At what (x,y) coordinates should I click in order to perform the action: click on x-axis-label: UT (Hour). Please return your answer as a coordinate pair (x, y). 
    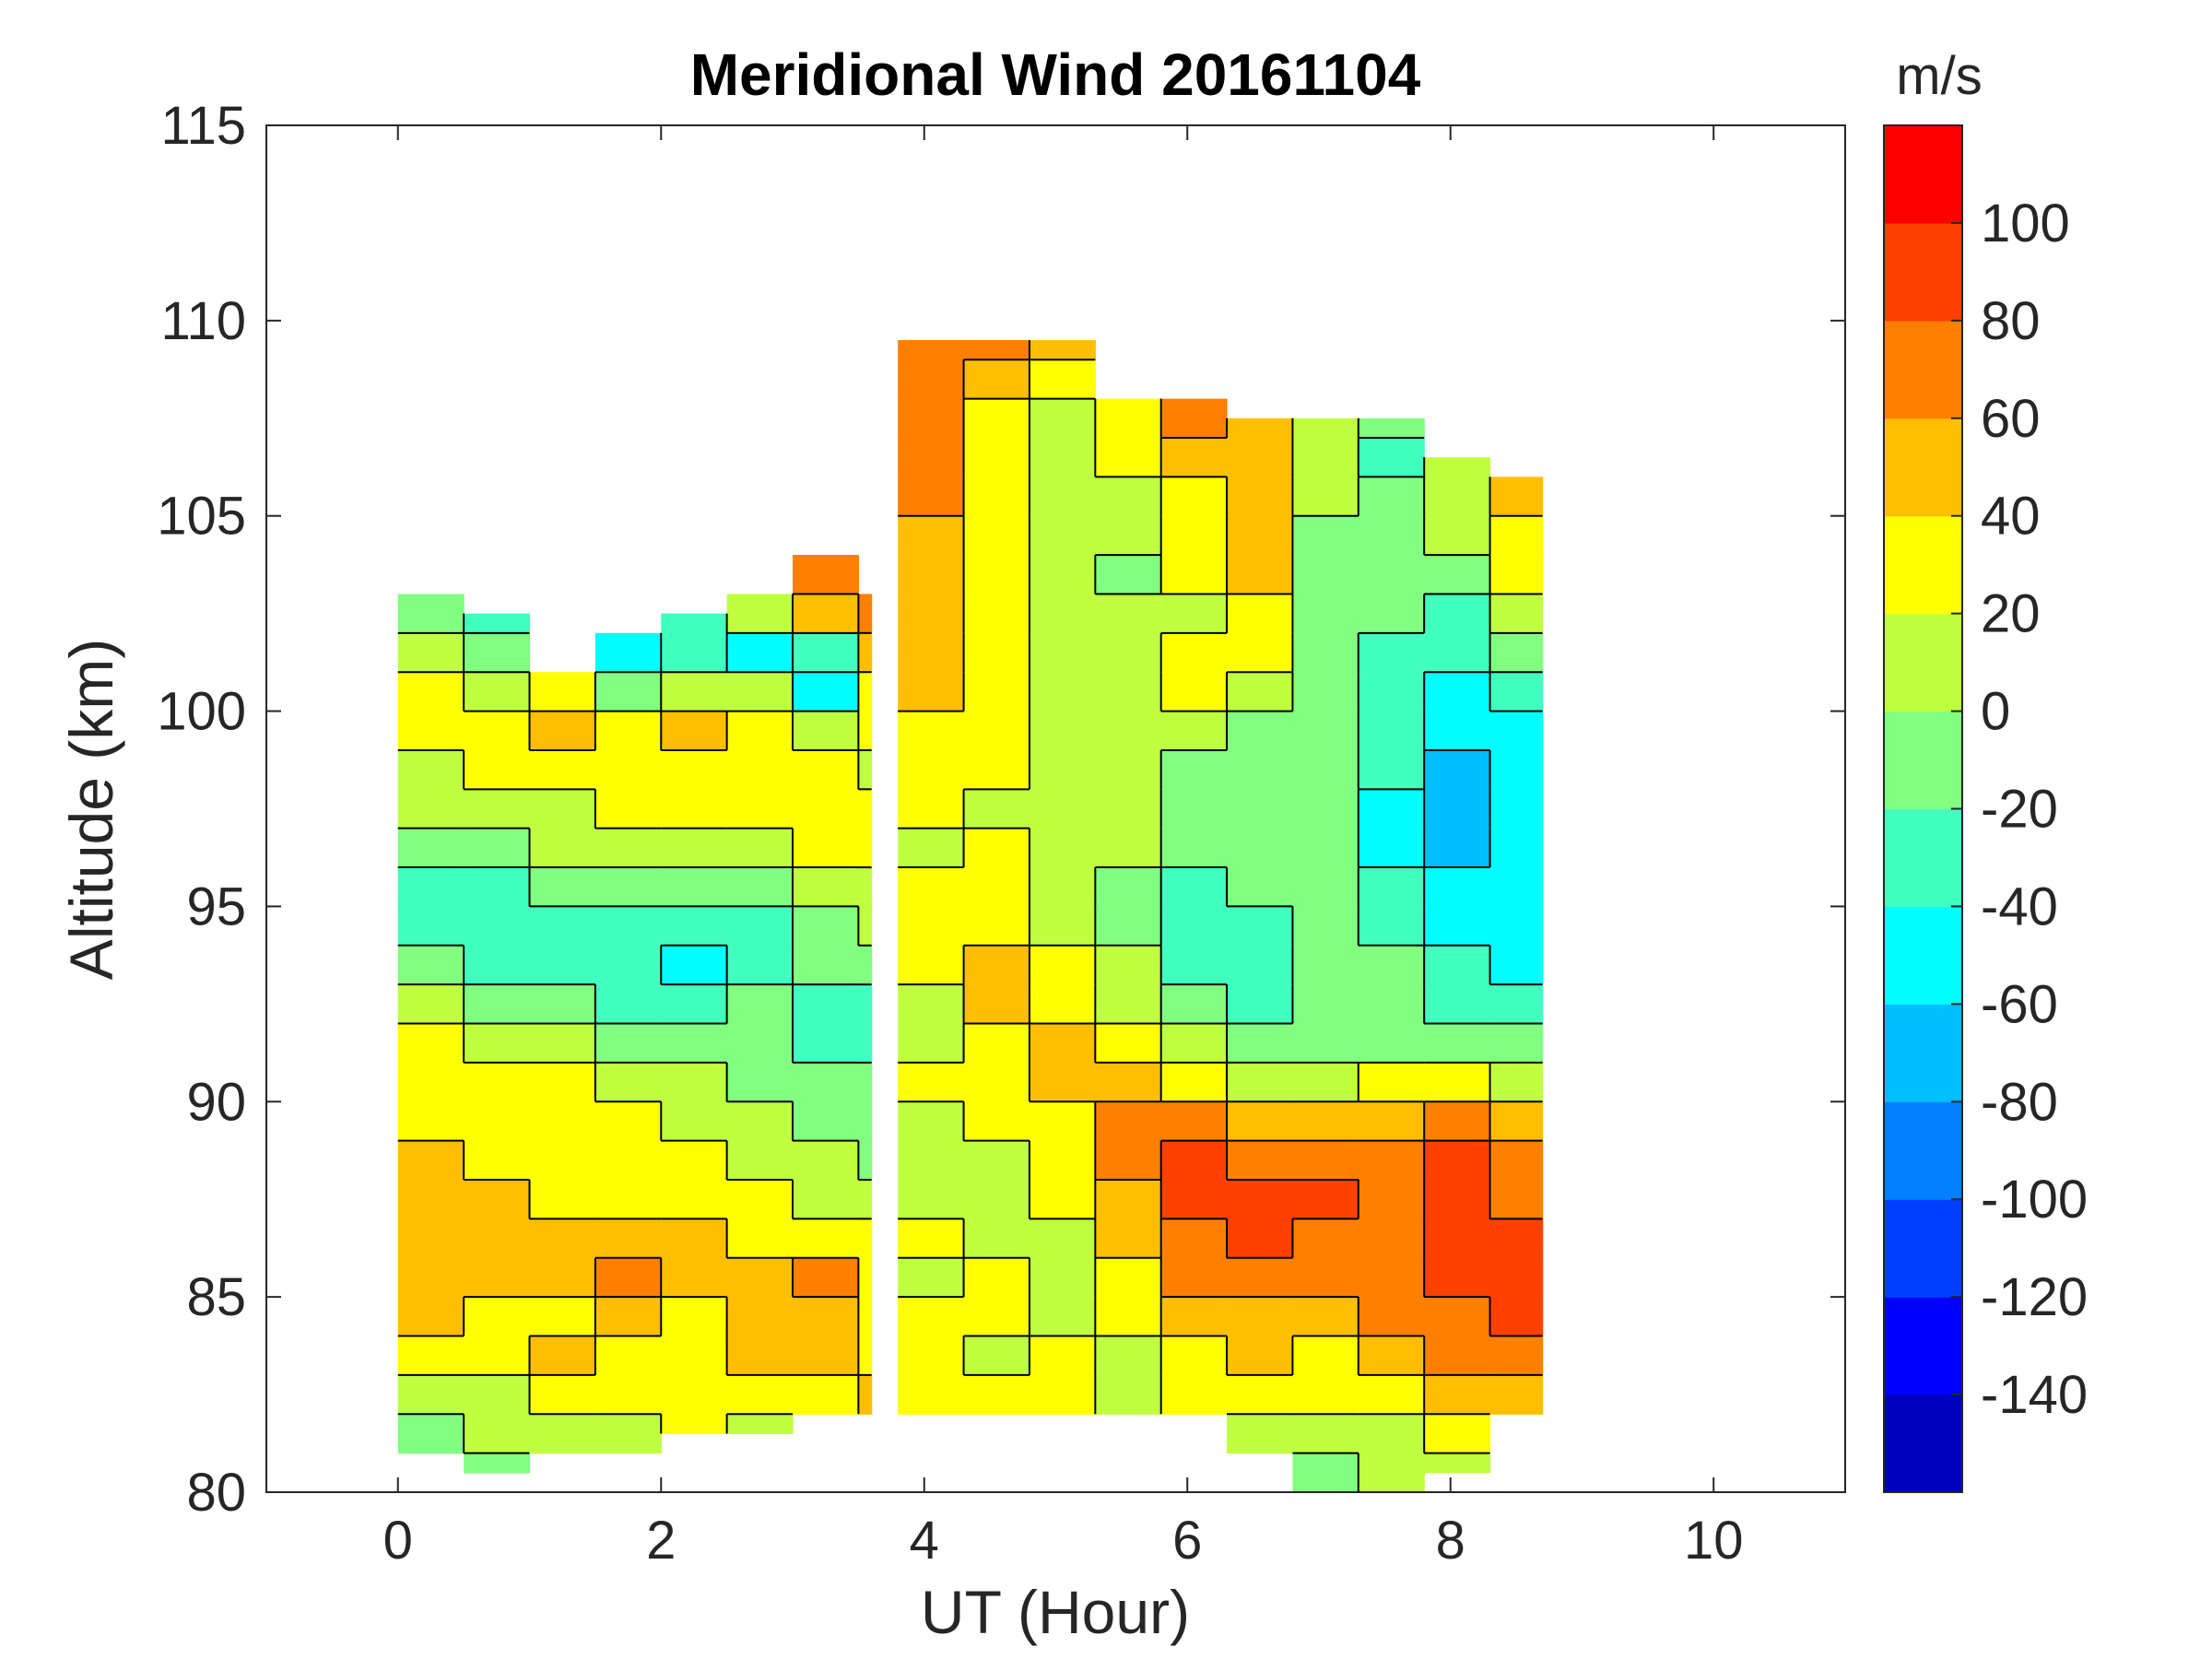
    Looking at the image, I should click on (1055, 1612).